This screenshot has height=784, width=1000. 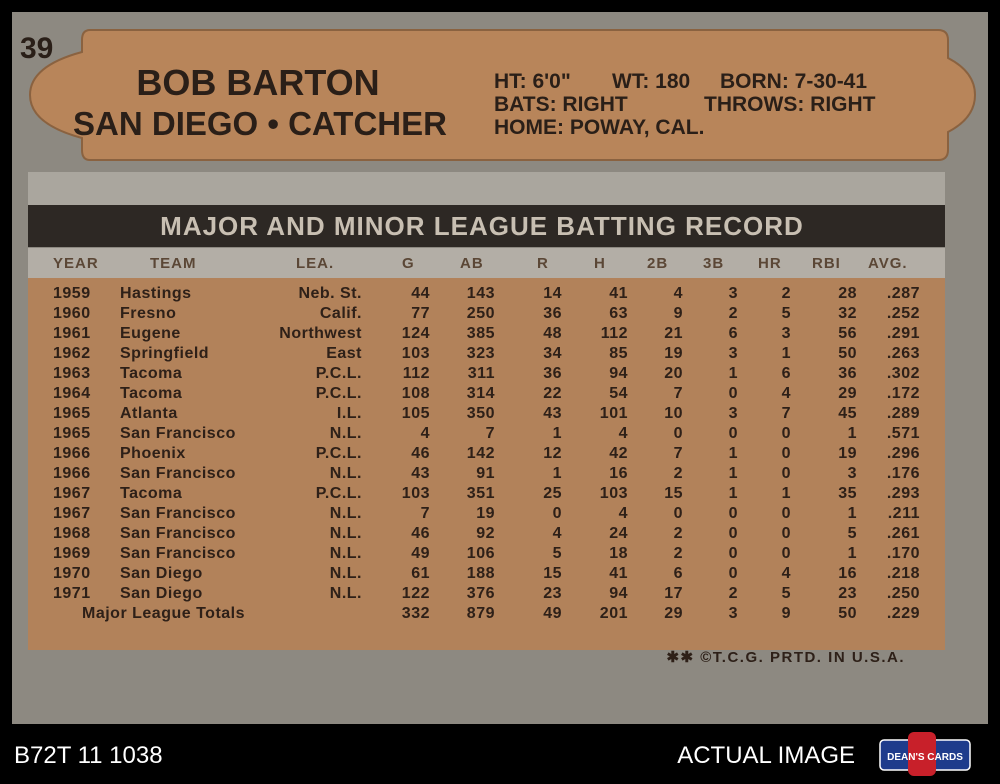 What do you see at coordinates (408, 263) in the screenshot?
I see `column-header: G` at bounding box center [408, 263].